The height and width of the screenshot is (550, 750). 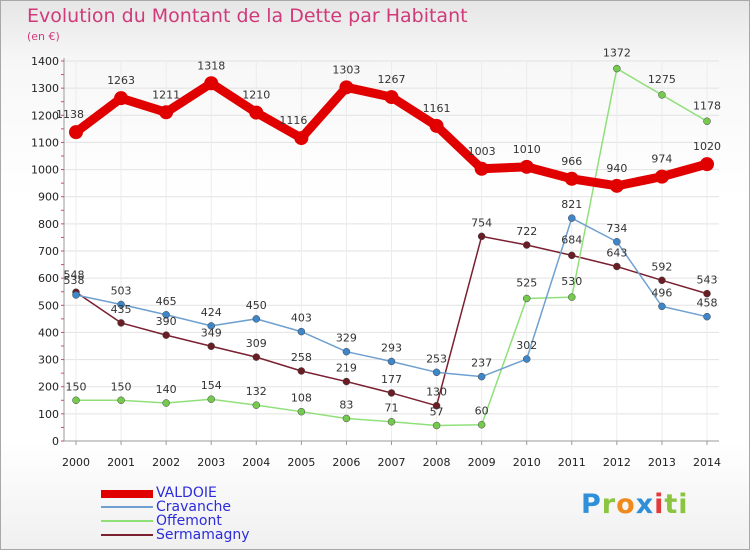 What do you see at coordinates (617, 462) in the screenshot?
I see `x-tick-label: 2012` at bounding box center [617, 462].